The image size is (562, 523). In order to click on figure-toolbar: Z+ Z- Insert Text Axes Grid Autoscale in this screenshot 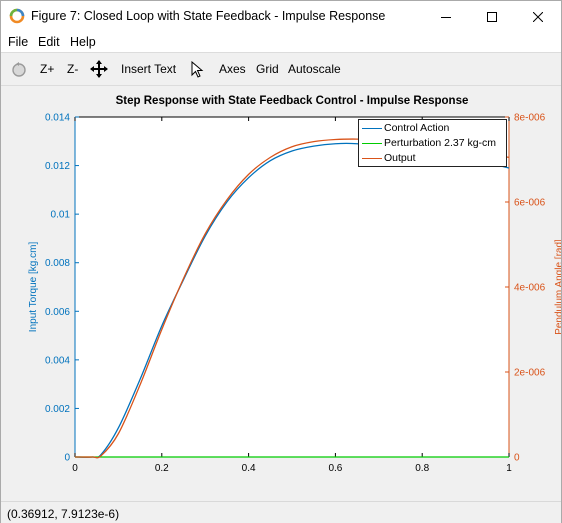, I will do `click(281, 69)`.